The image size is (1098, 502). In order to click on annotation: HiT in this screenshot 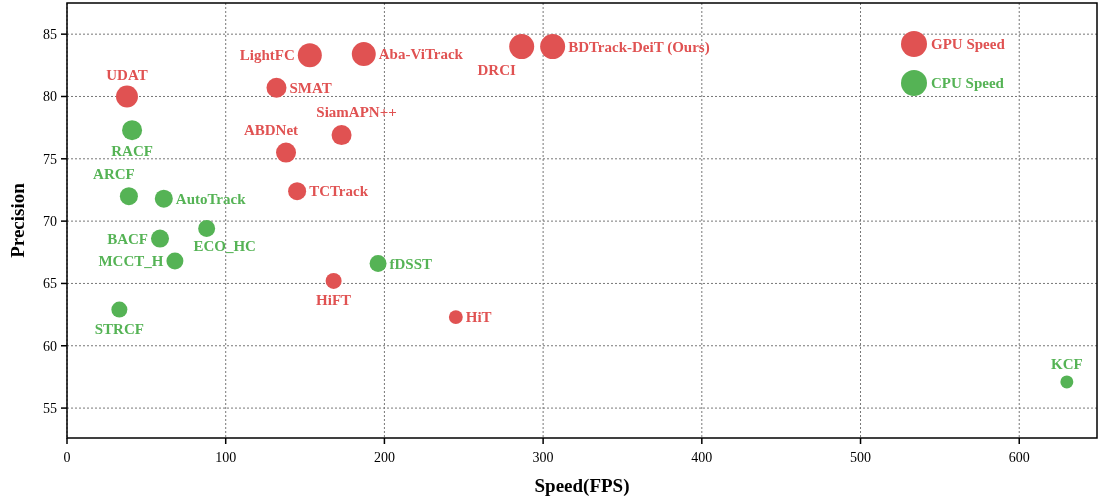, I will do `click(478, 317)`.